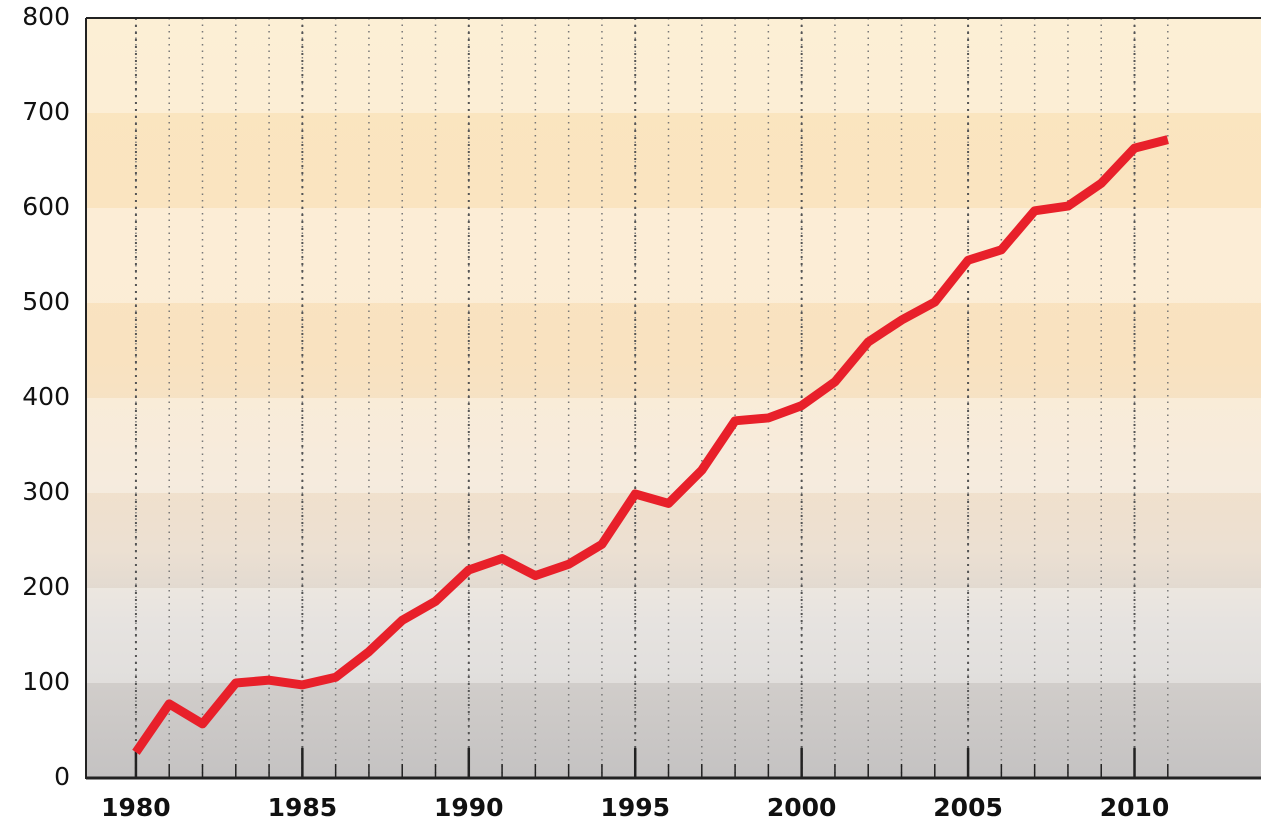 This screenshot has height=832, width=1261. I want to click on y-tick-label: 800, so click(46, 16).